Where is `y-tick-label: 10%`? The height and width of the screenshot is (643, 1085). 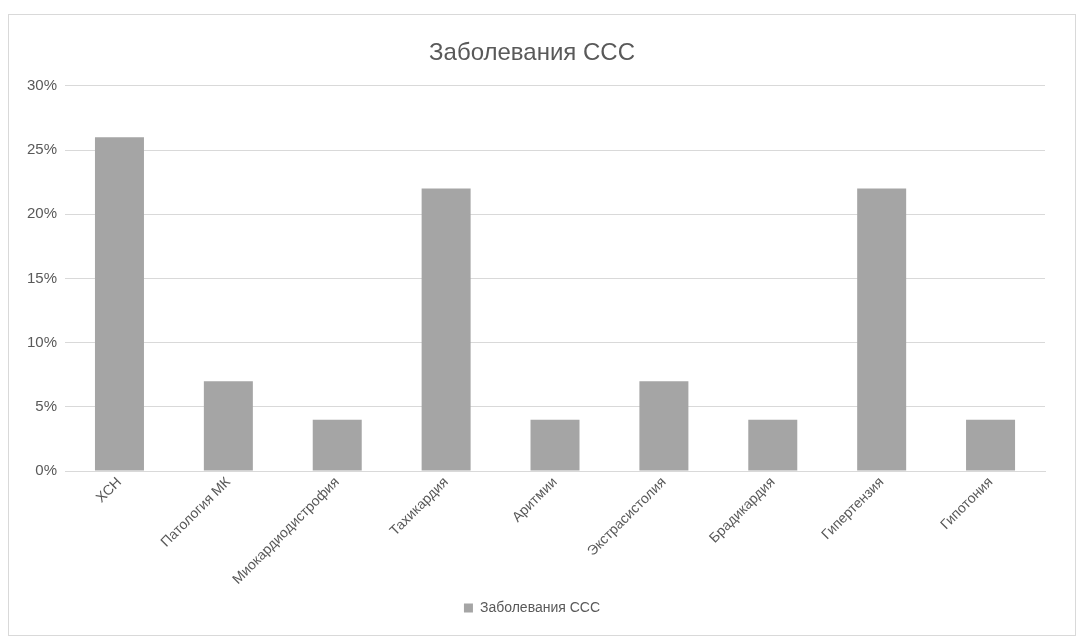
y-tick-label: 10% is located at coordinates (42, 341).